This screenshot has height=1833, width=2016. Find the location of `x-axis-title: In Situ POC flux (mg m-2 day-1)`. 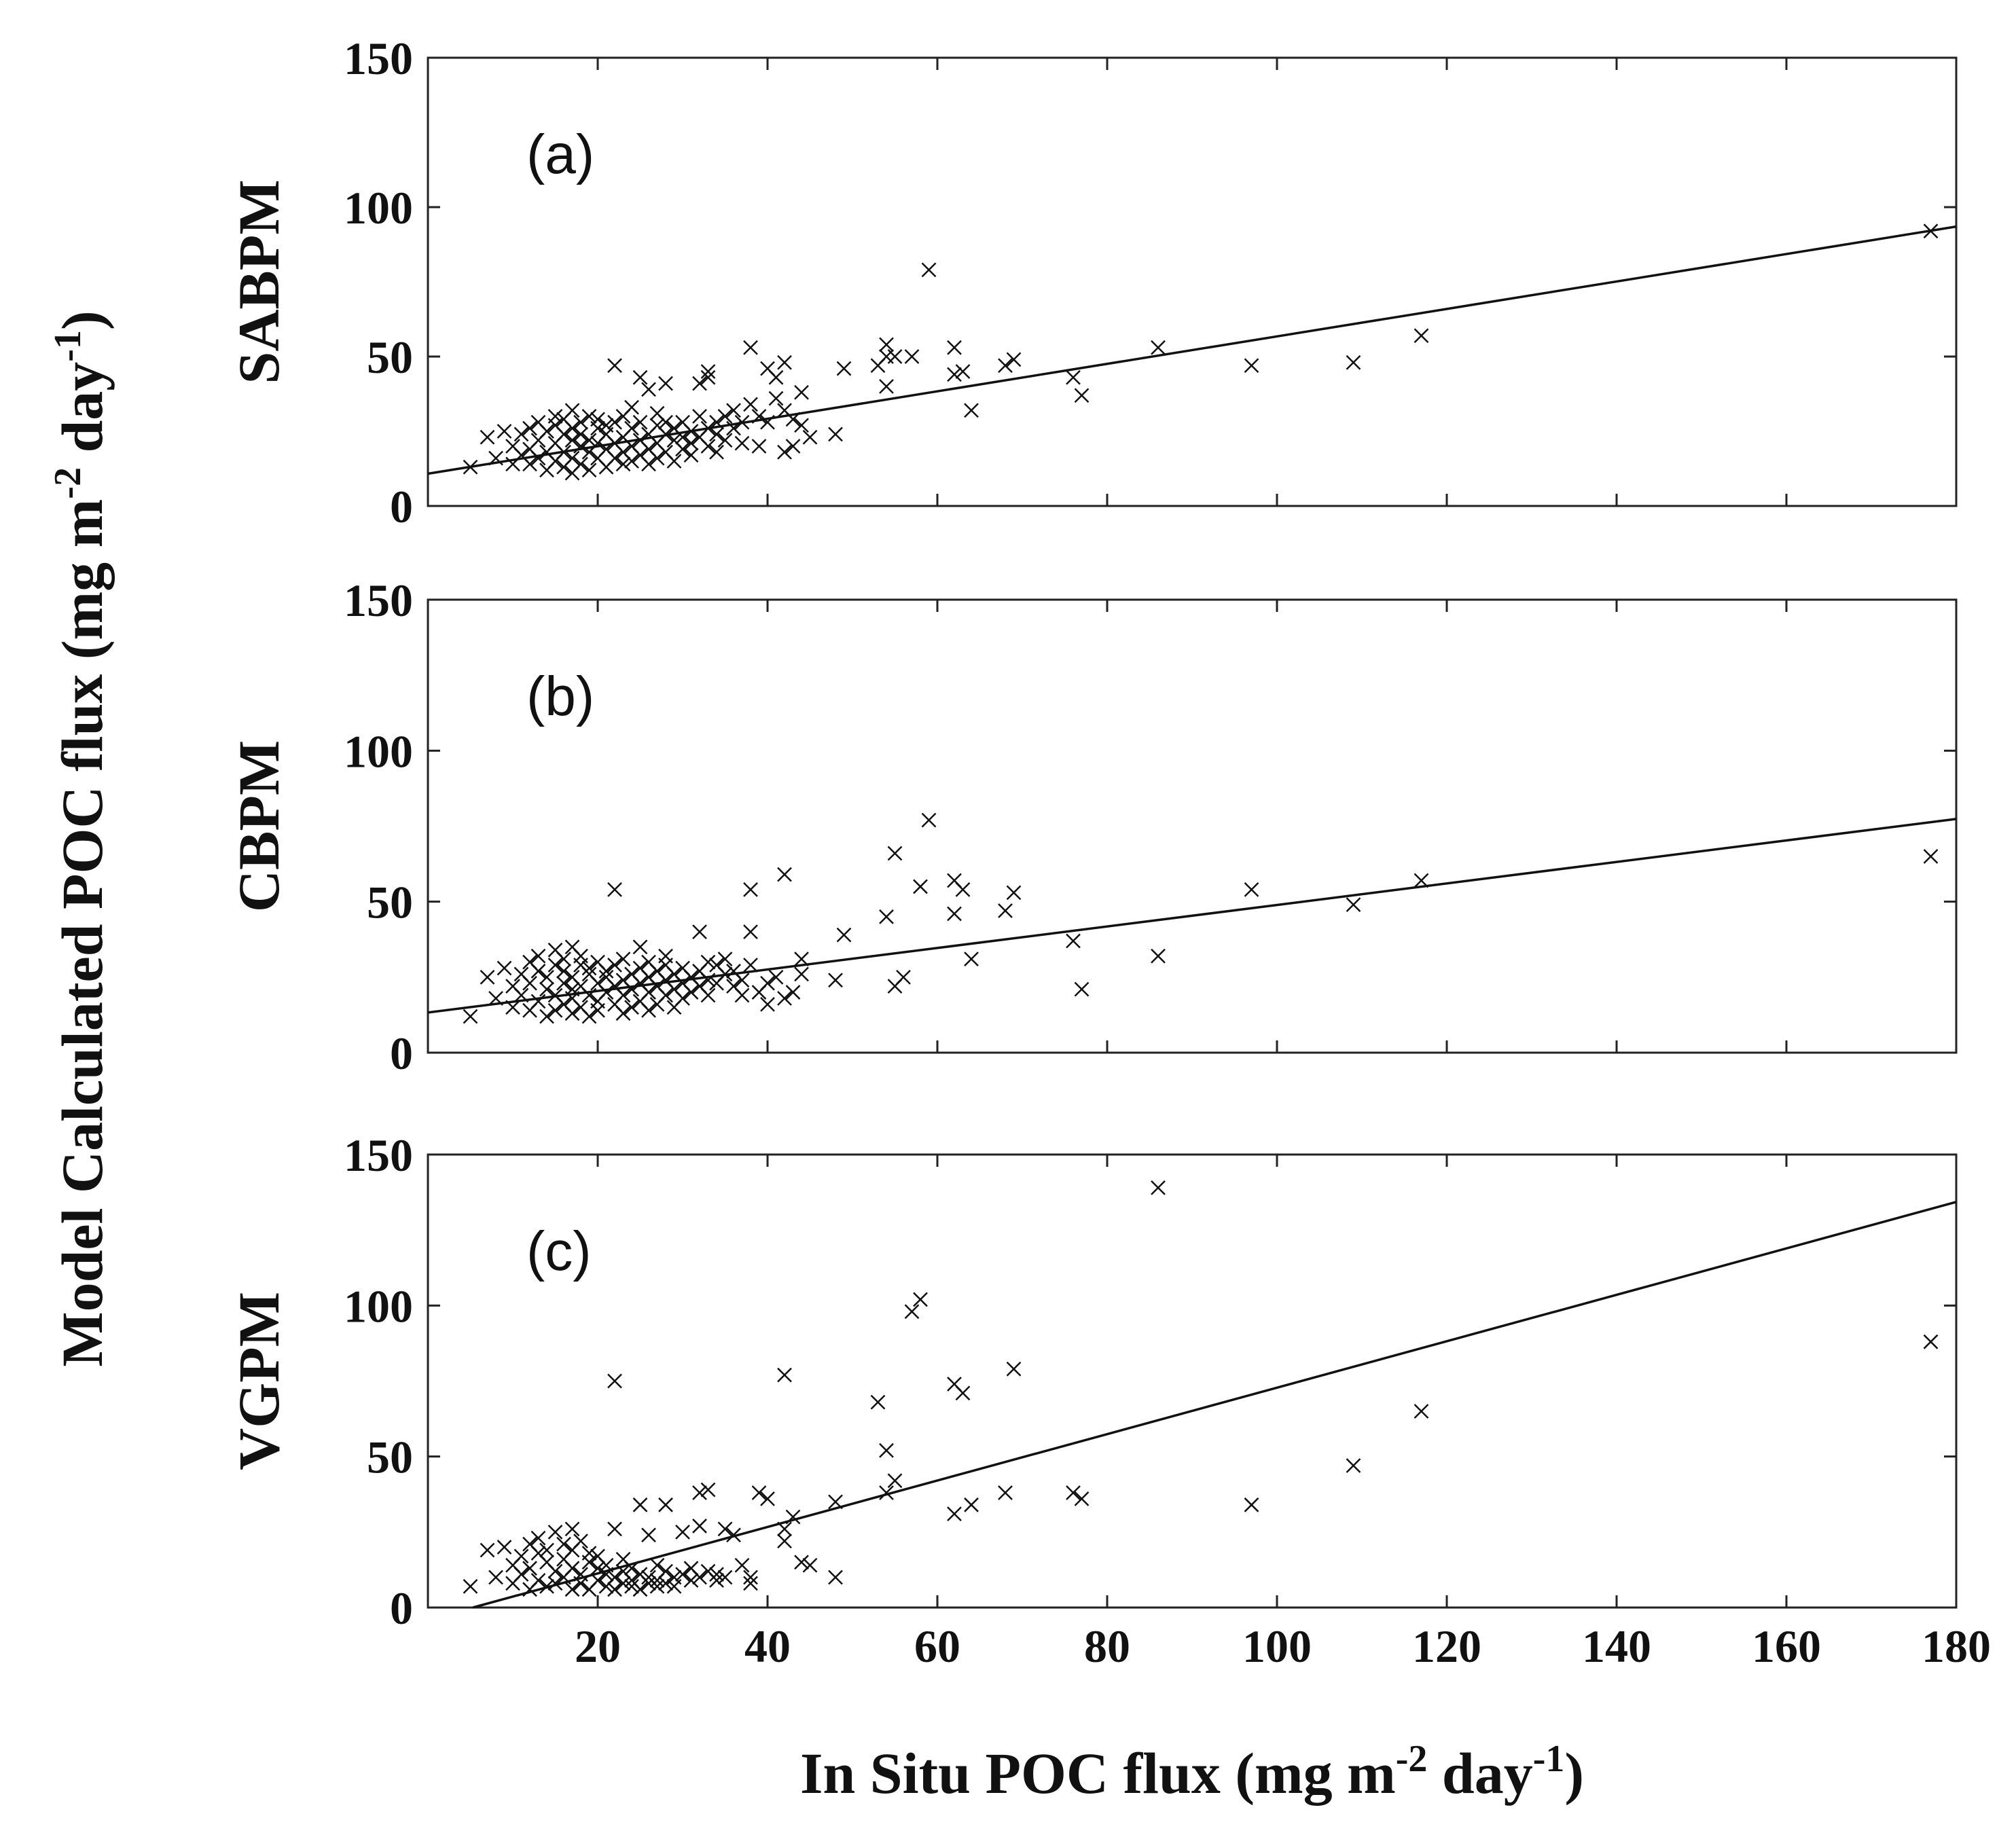

x-axis-title: In Situ POC flux (mg m-2 day-1) is located at coordinates (1192, 1772).